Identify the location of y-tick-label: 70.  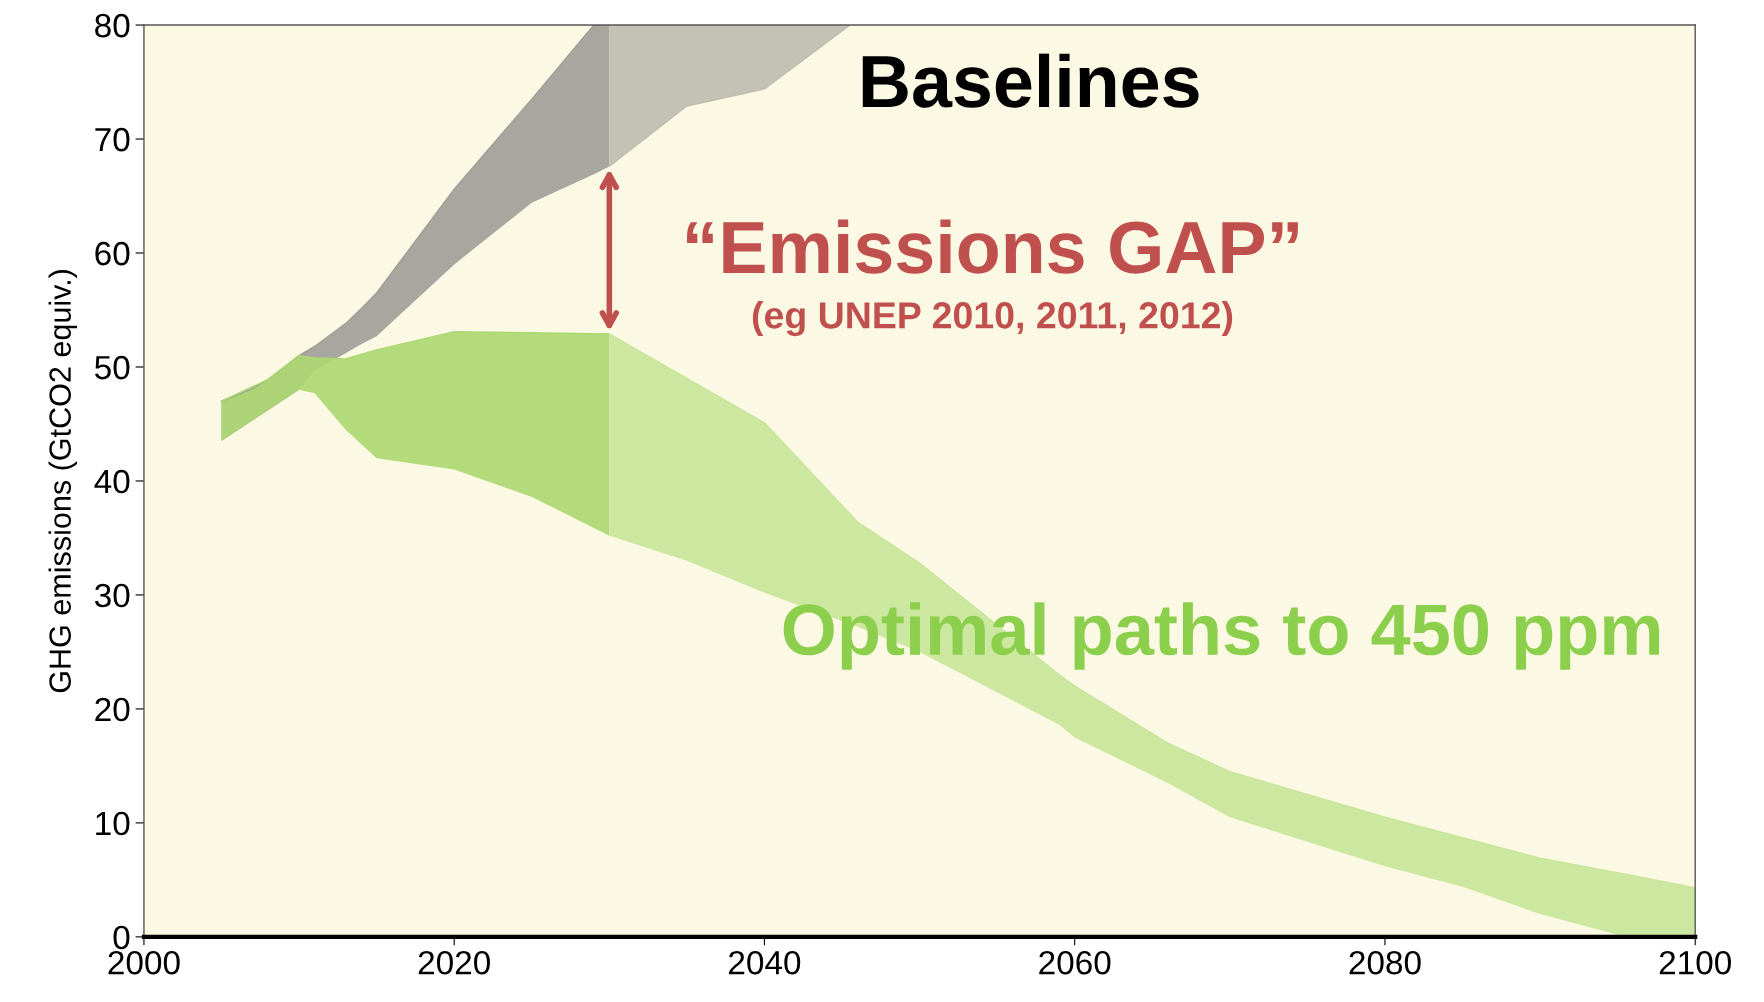
(112, 139).